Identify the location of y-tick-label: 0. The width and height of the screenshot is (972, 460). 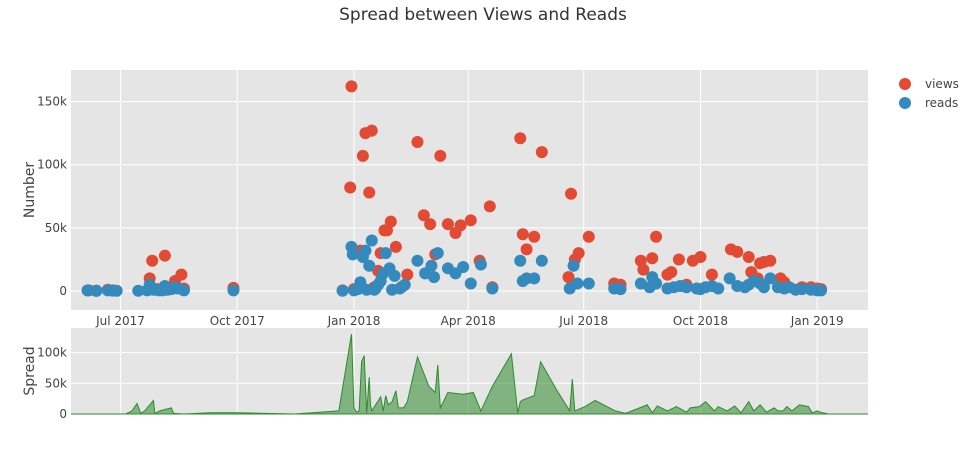
(63, 291).